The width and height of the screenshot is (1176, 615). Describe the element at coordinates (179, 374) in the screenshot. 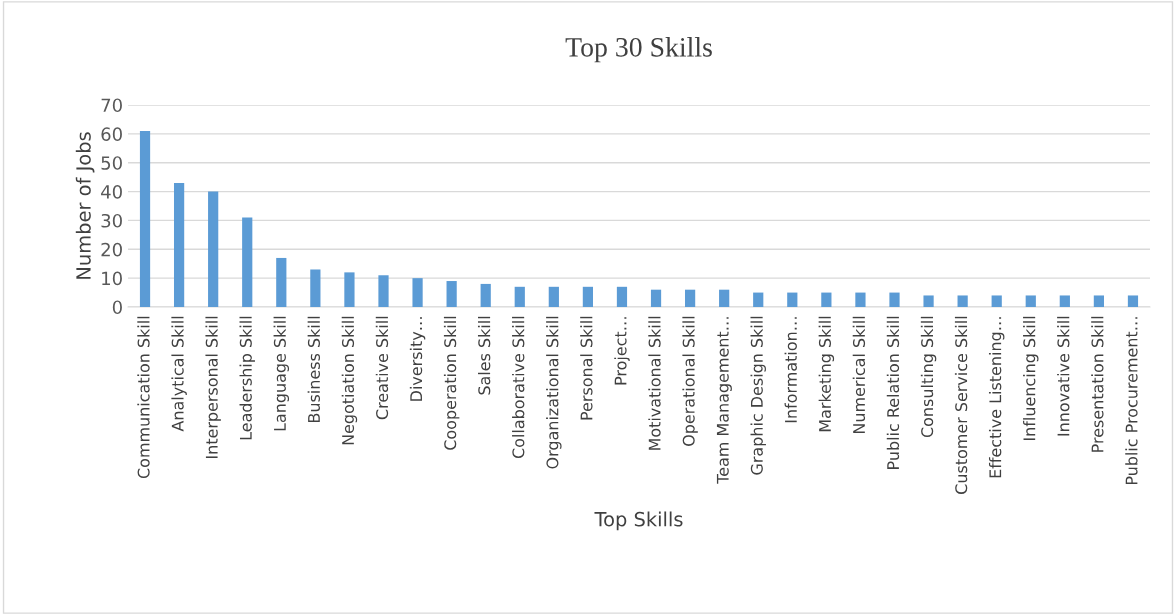

I see `x-tick-label: Analytical Skill` at that location.